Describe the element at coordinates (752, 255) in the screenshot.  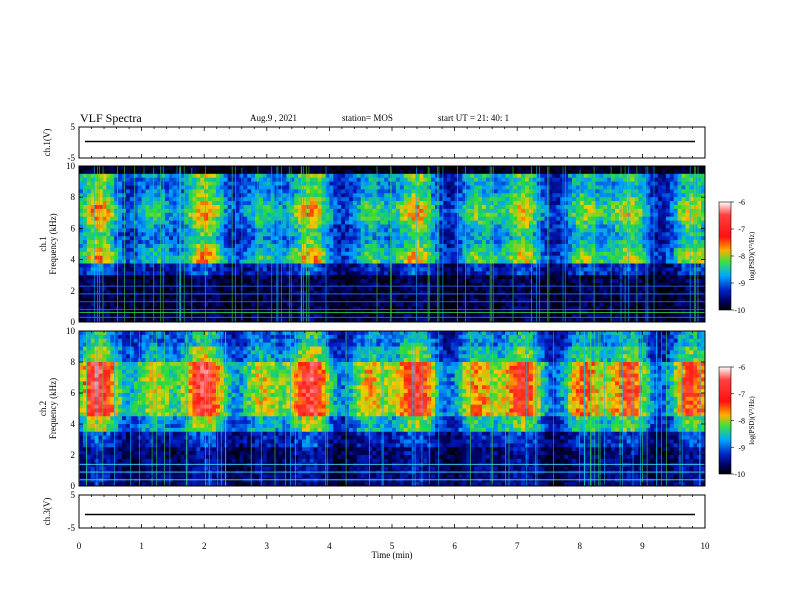
I see `ch1-spectrogram-colorbar-label: log(PSD)(V²/Hz)` at that location.